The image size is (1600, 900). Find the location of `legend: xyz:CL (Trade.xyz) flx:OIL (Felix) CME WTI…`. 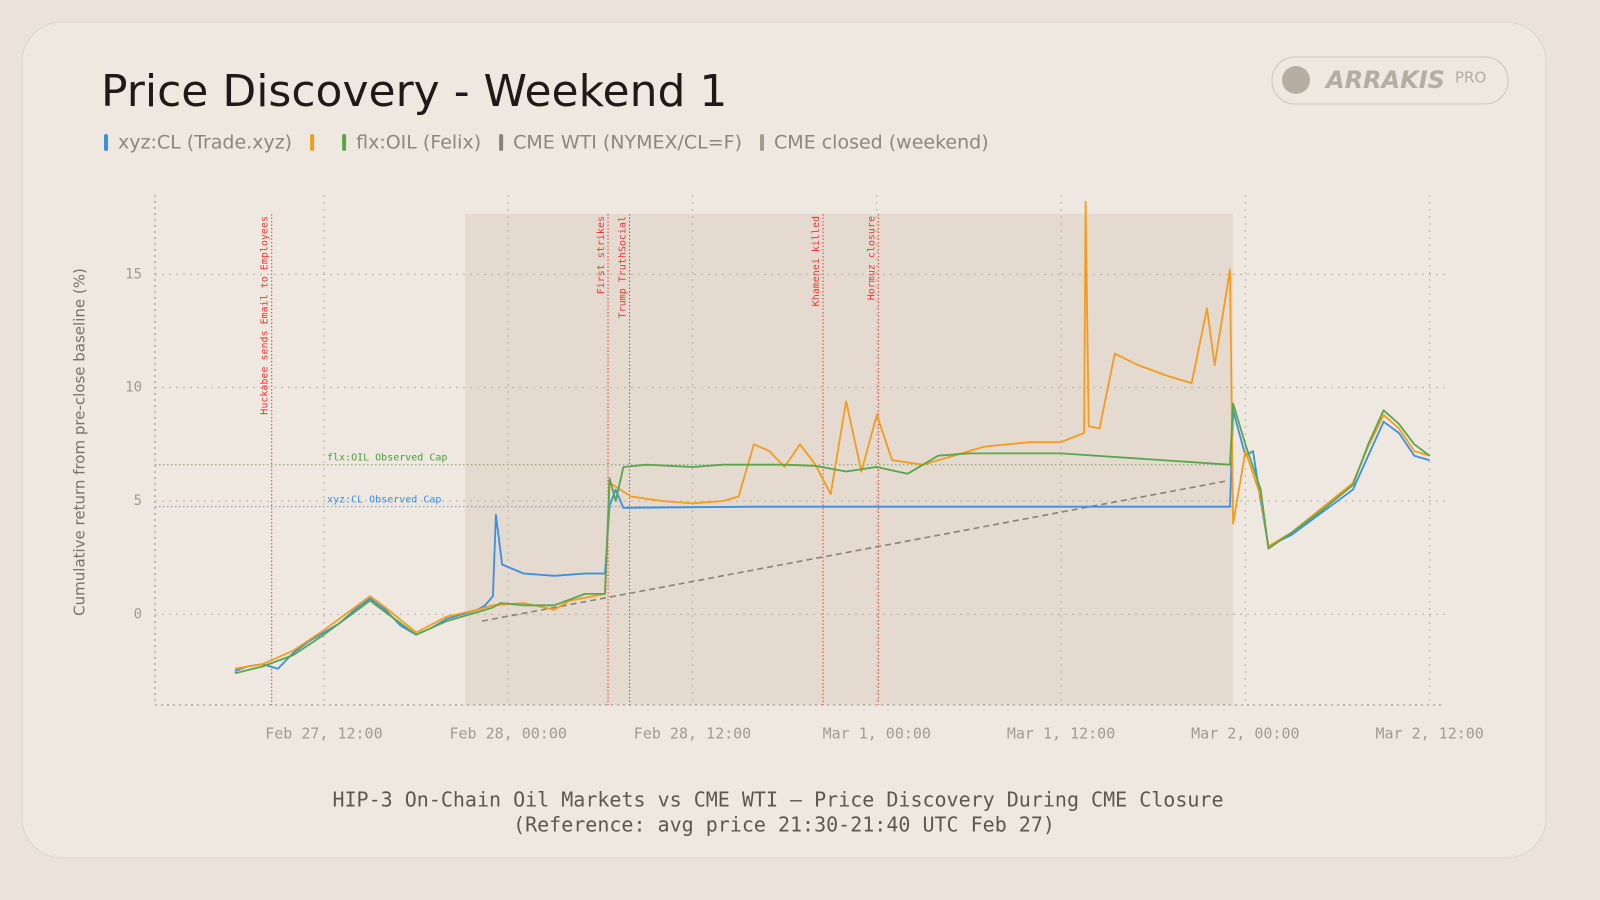

legend: xyz:CL (Trade.xyz) flx:OIL (Felix) CME WTI… is located at coordinates (546, 143).